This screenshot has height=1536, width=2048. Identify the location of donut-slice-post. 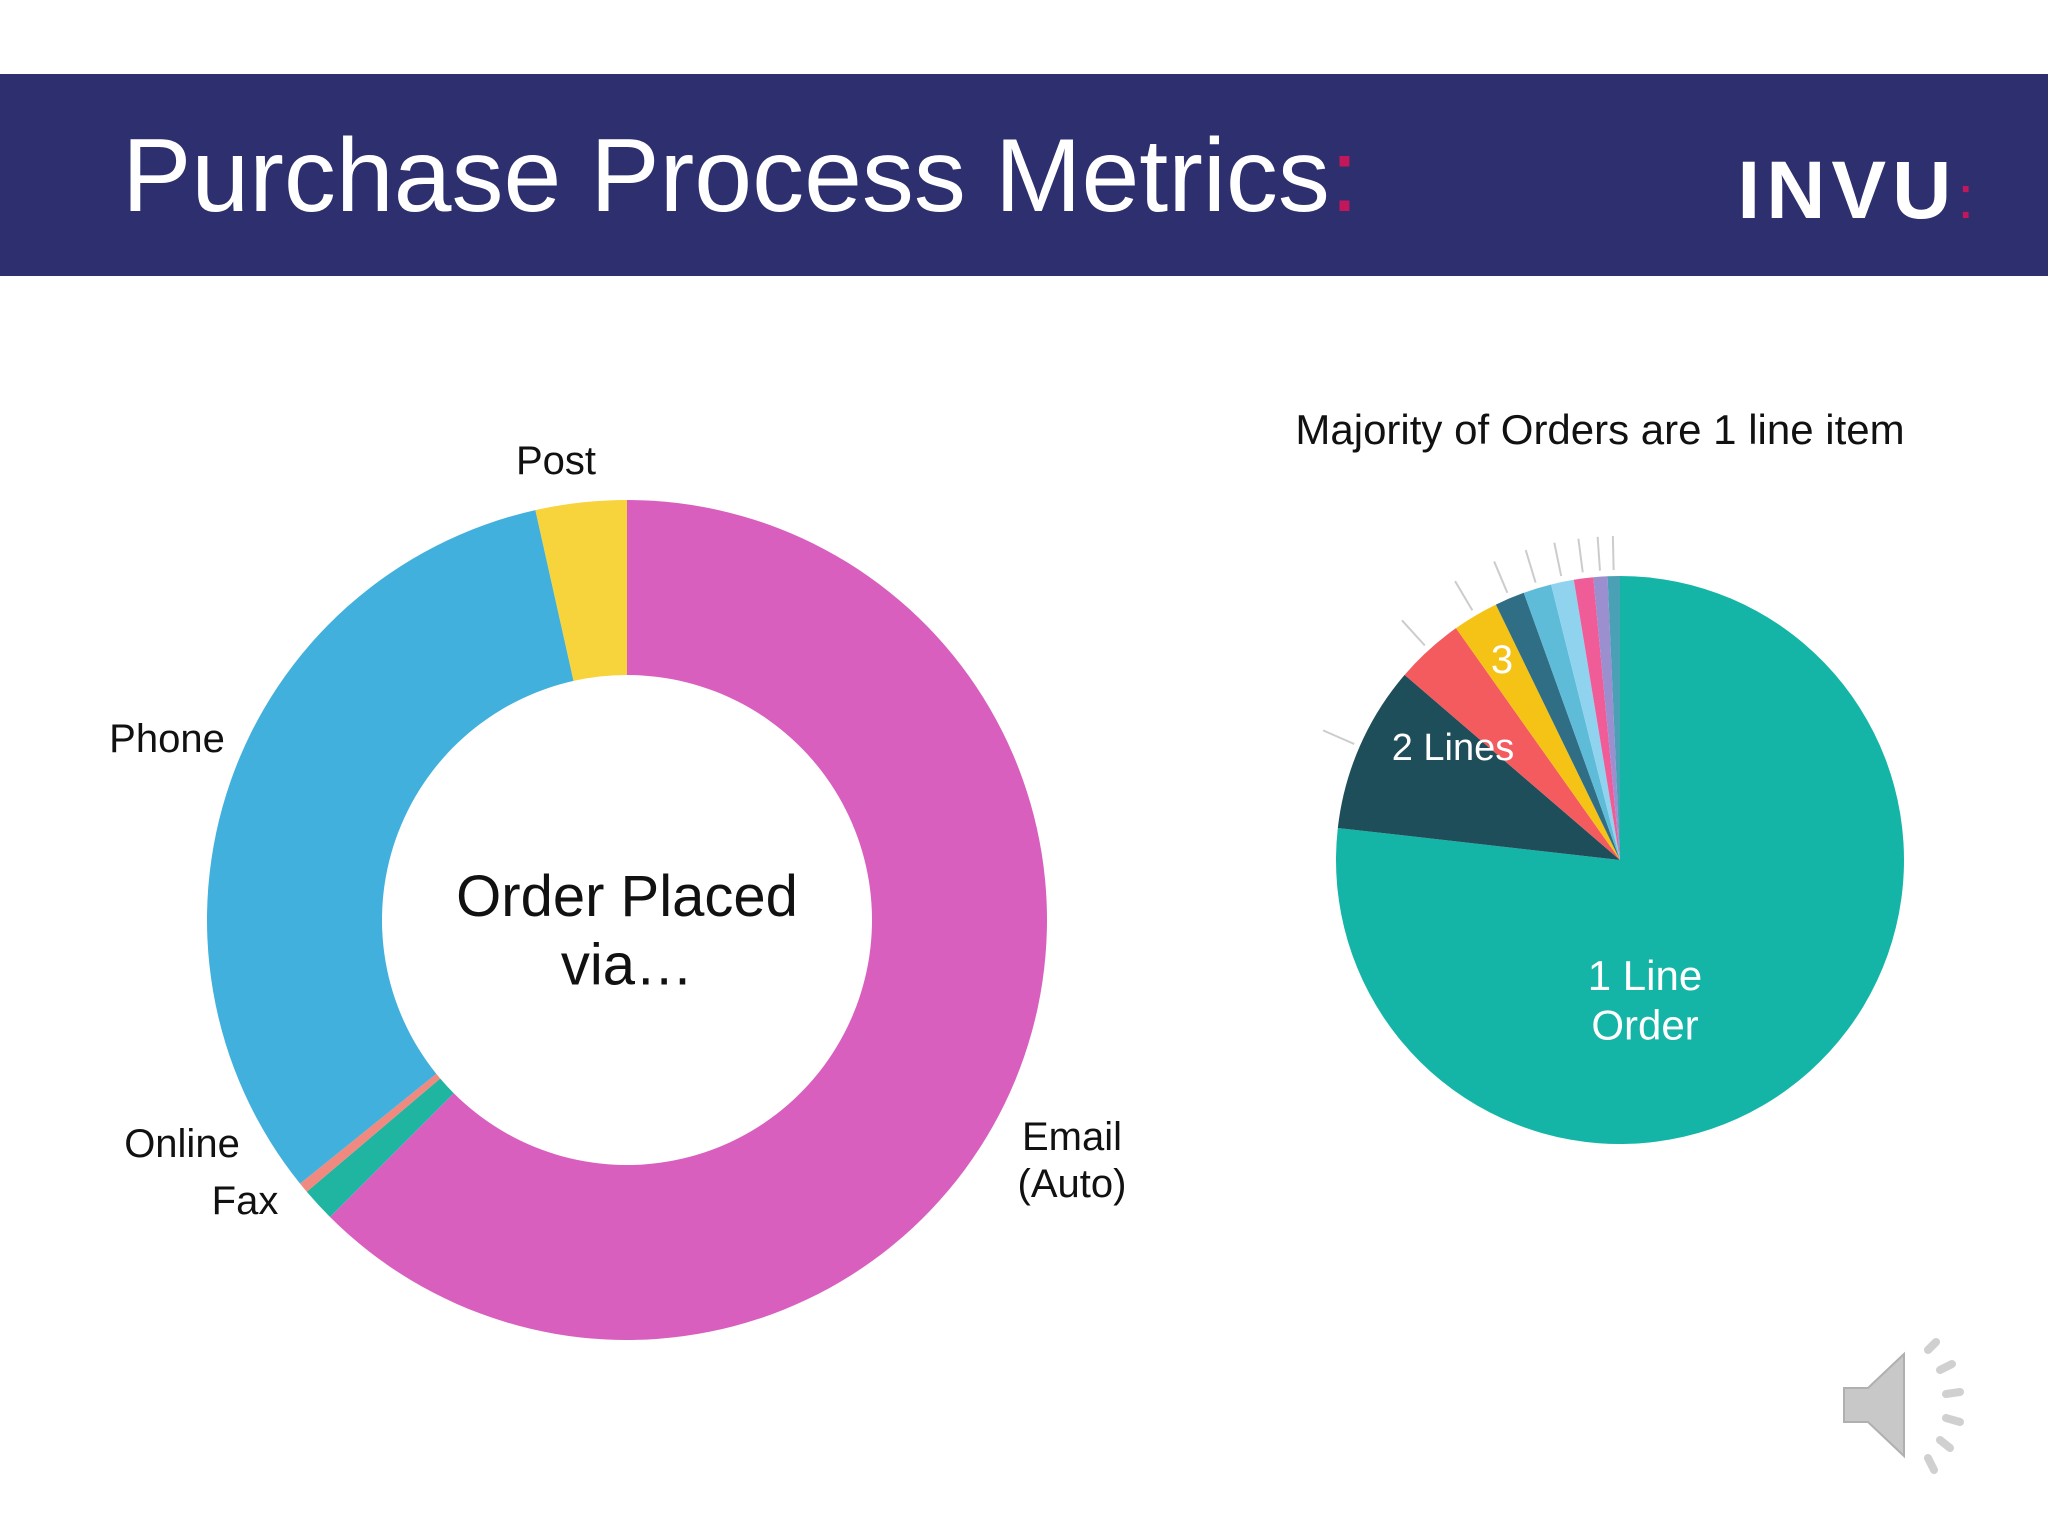
(581, 590).